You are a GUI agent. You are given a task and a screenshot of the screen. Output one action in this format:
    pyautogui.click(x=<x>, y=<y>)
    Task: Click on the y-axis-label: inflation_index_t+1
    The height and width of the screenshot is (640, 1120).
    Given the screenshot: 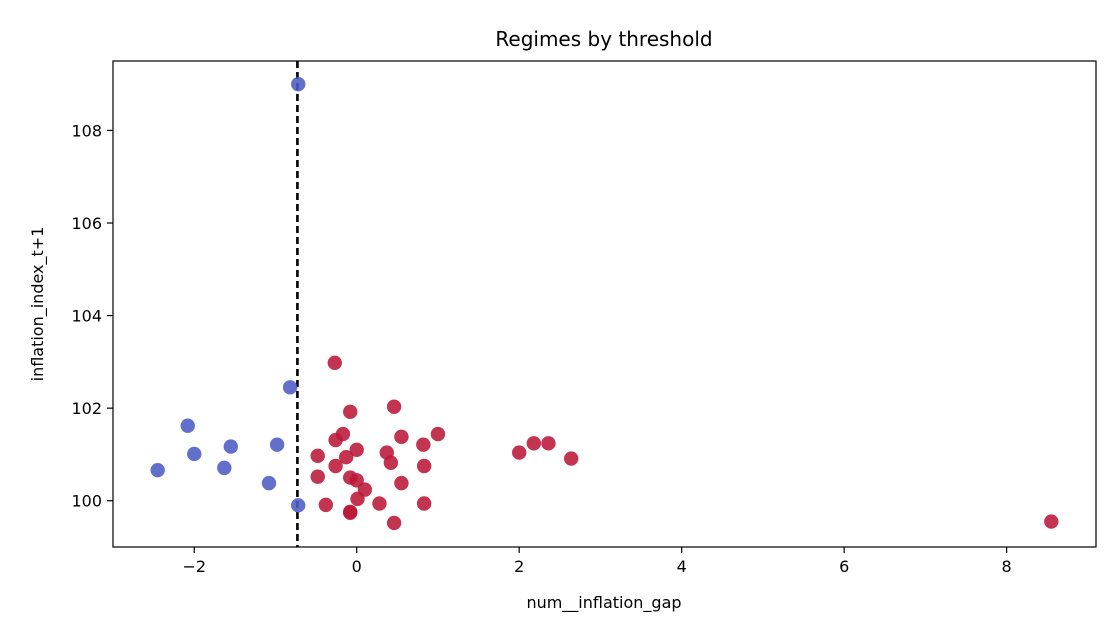 What is the action you would take?
    pyautogui.click(x=38, y=304)
    